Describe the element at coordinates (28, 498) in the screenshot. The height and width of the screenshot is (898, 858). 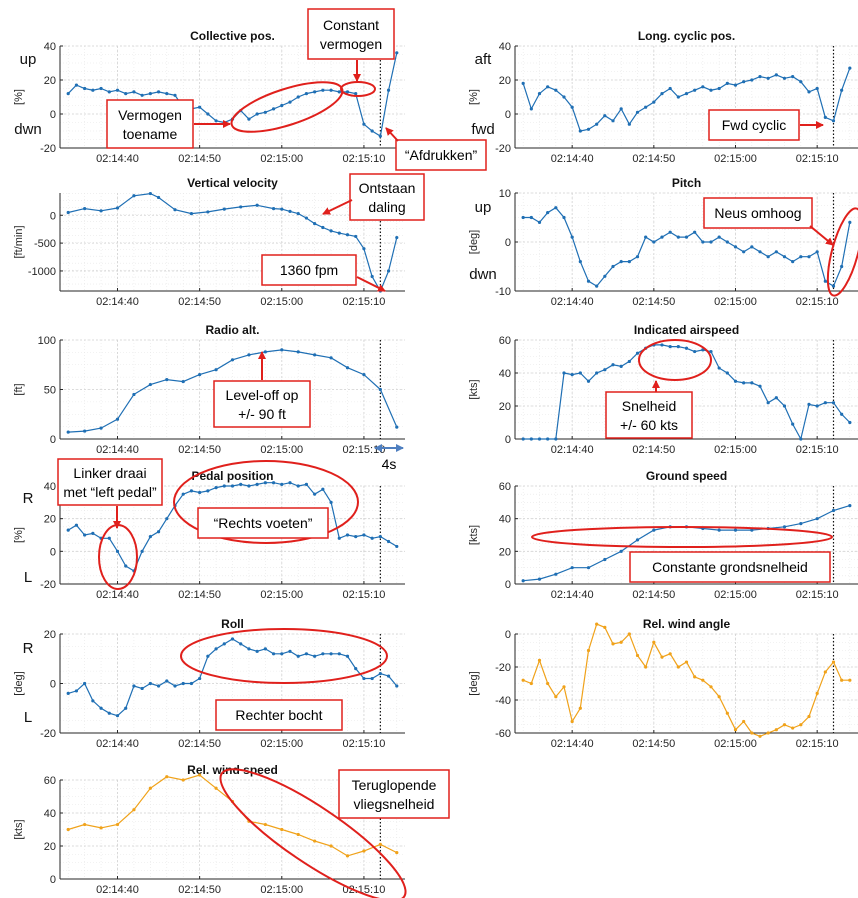
I see `side-label-top: R` at that location.